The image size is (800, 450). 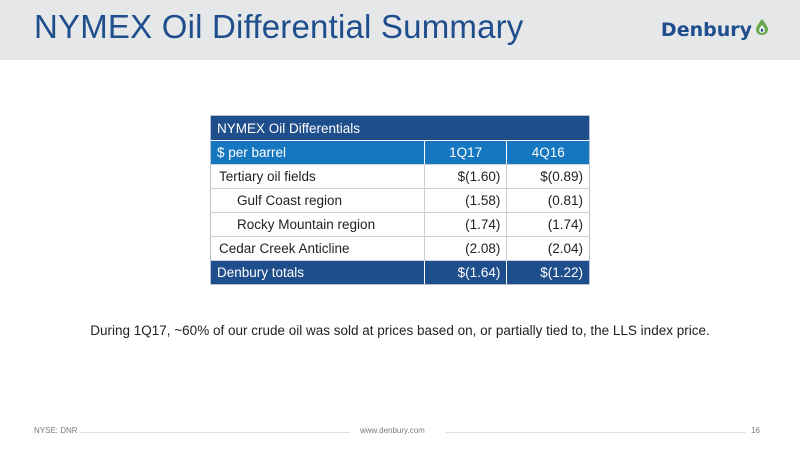 What do you see at coordinates (465, 248) in the screenshot?
I see `row-value-1q17: (2.08)` at bounding box center [465, 248].